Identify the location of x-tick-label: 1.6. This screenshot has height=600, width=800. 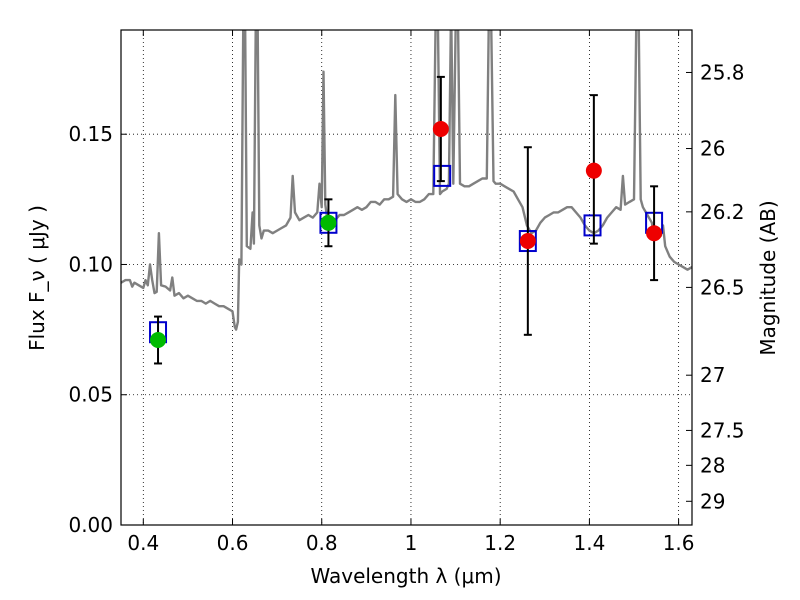
(679, 543).